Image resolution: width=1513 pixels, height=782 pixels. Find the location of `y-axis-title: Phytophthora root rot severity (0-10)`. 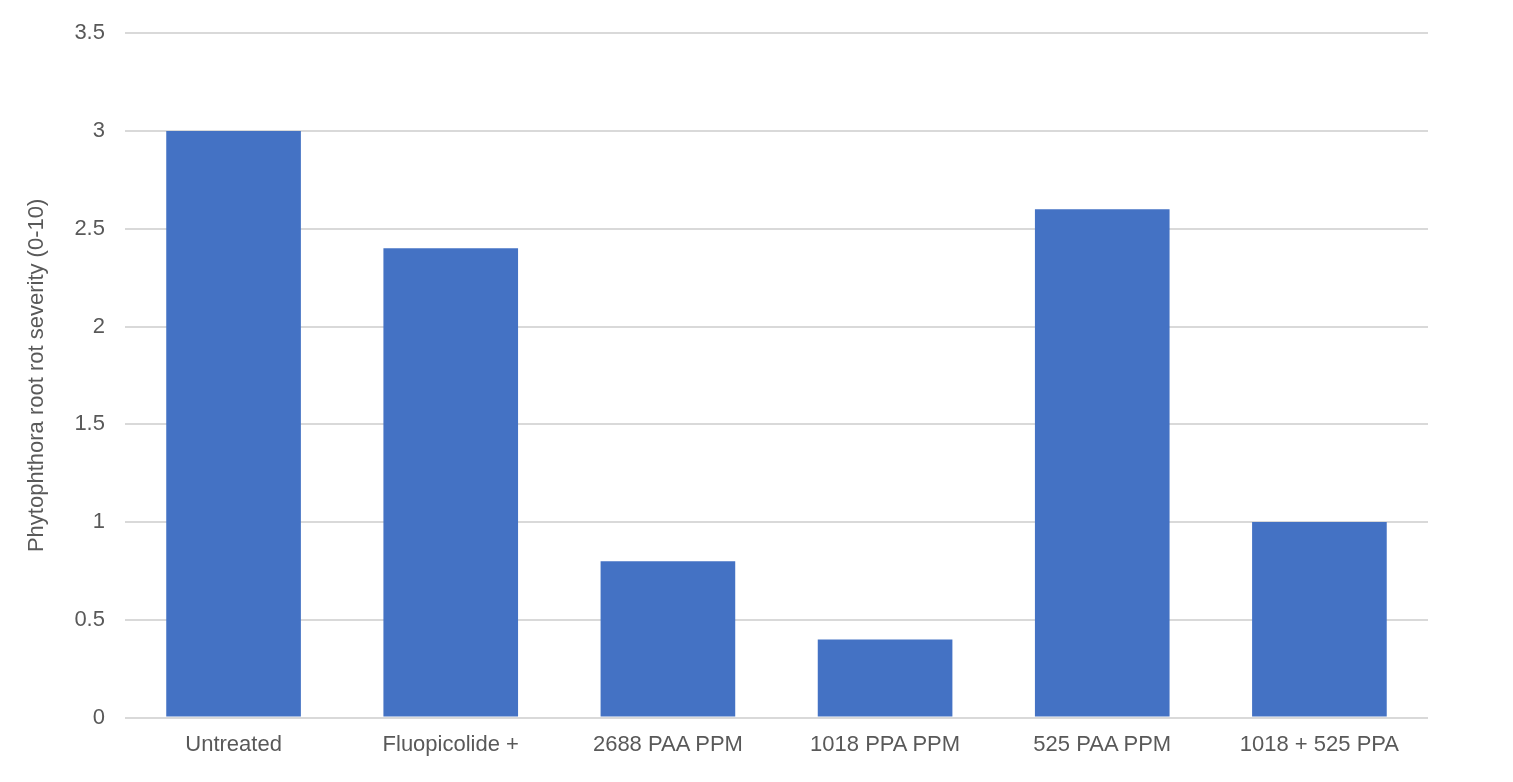

y-axis-title: Phytophthora root rot severity (0-10) is located at coordinates (36, 375).